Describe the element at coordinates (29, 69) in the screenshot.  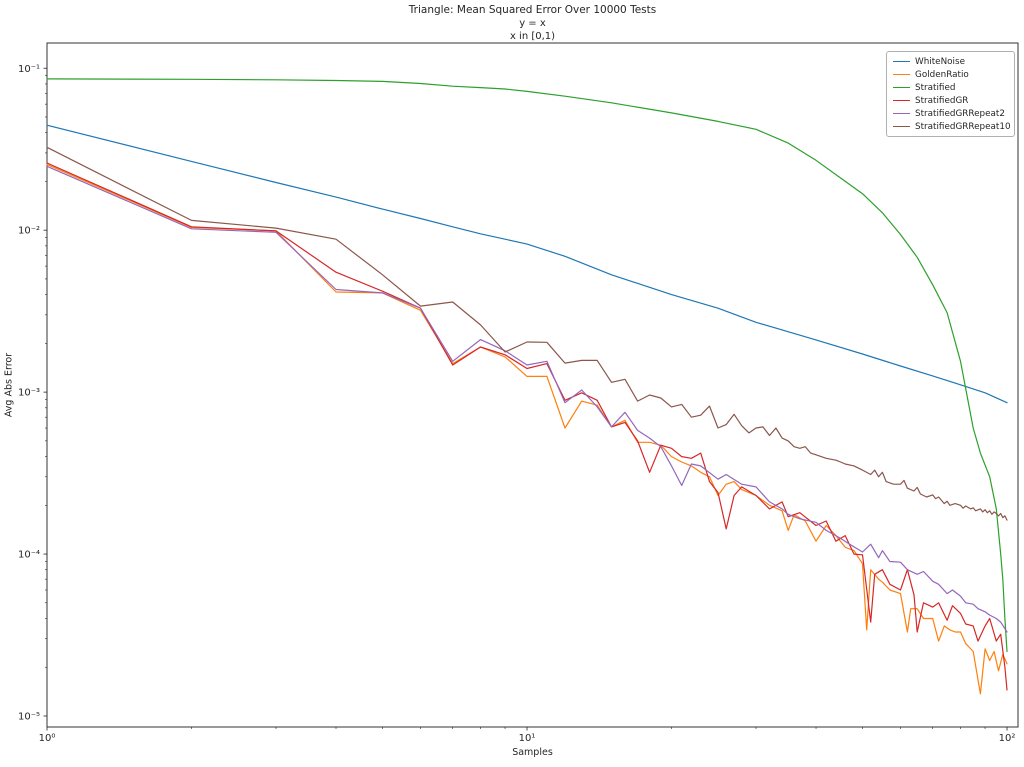
I see `y-tick-label: 10⁻¹` at that location.